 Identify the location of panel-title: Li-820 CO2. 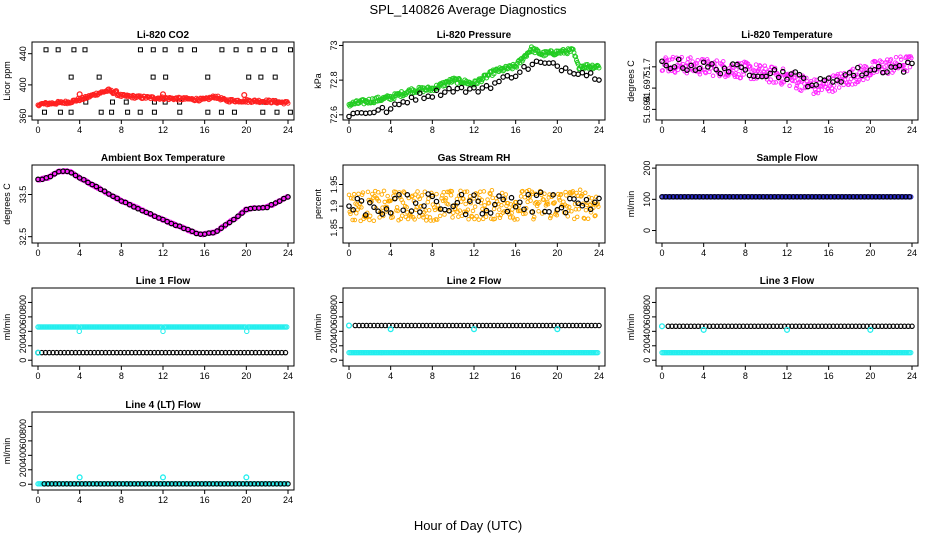
(163, 35).